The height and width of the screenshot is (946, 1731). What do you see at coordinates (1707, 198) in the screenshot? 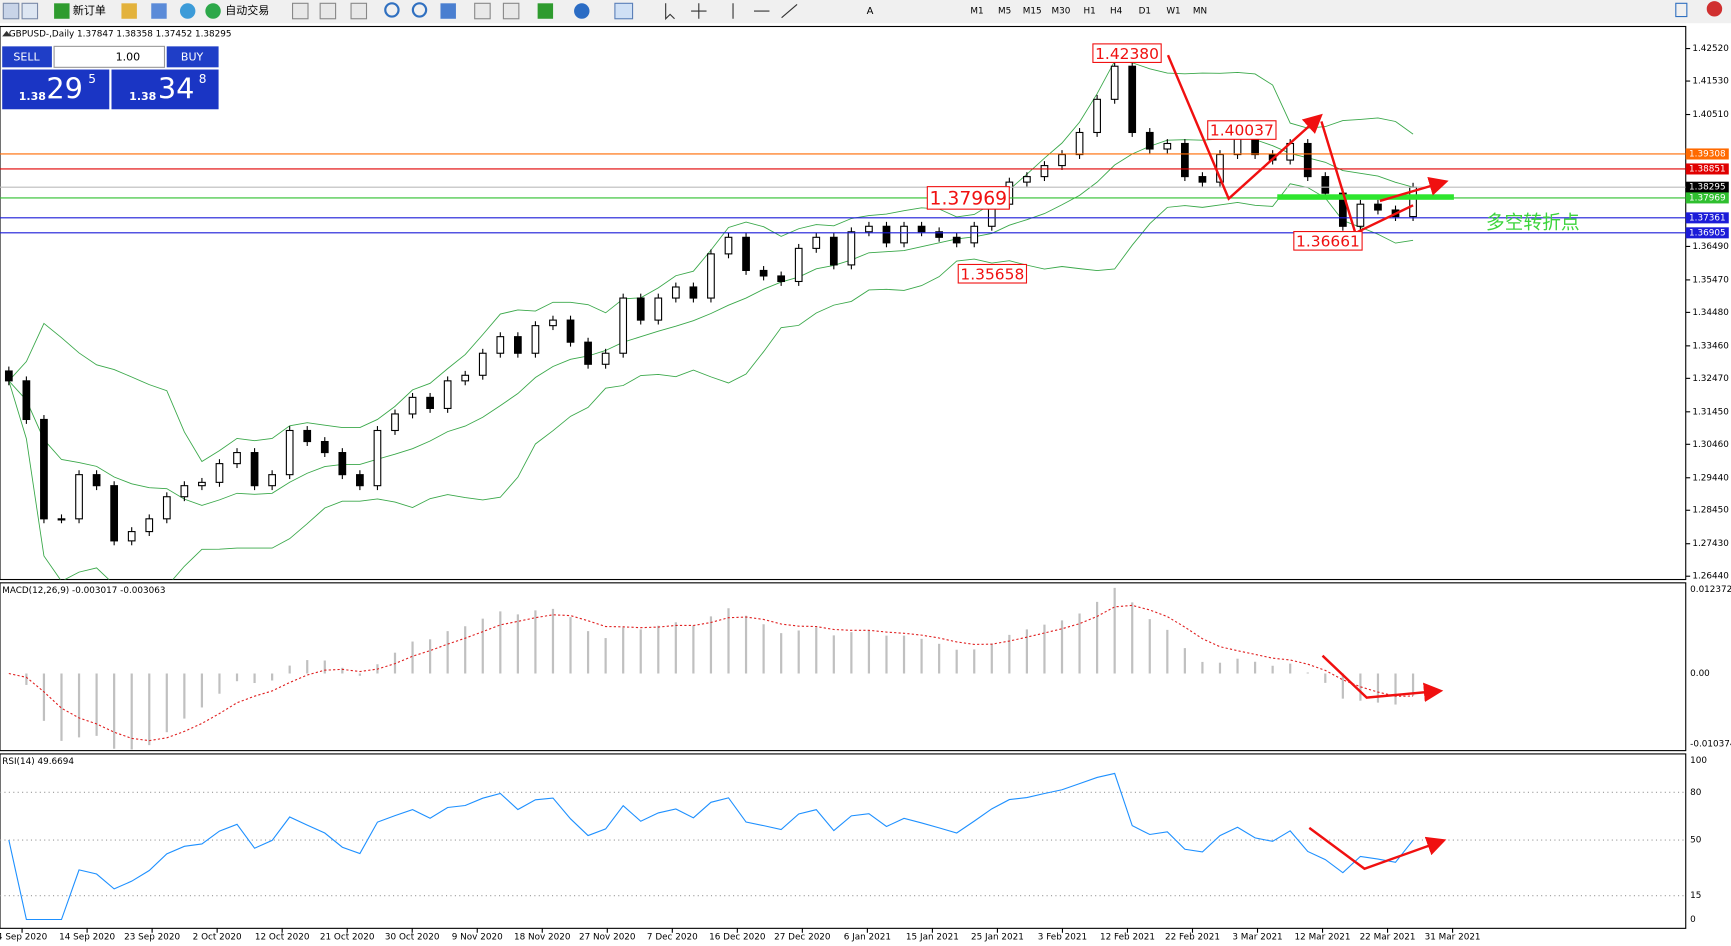
I see `price-tag-label: 1.37969` at bounding box center [1707, 198].